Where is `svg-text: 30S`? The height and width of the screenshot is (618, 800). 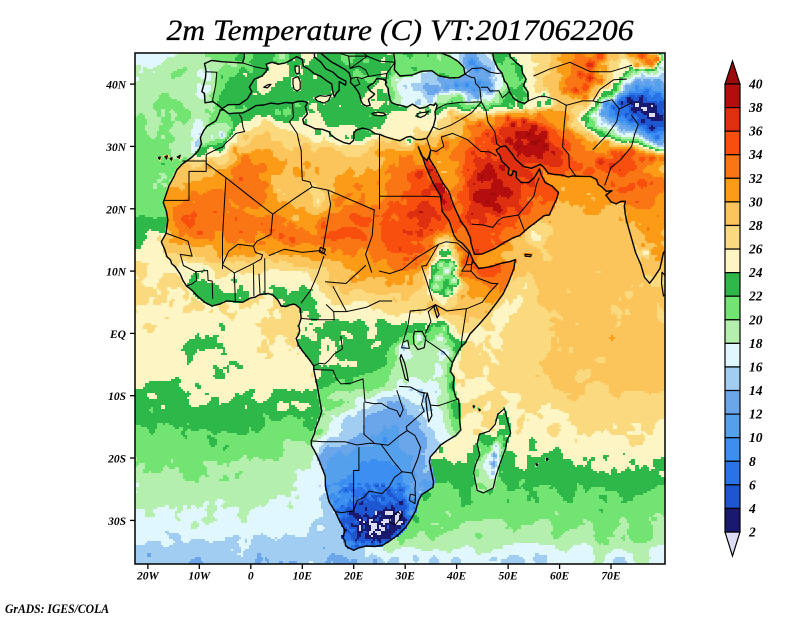
svg-text: 30S is located at coordinates (116, 522).